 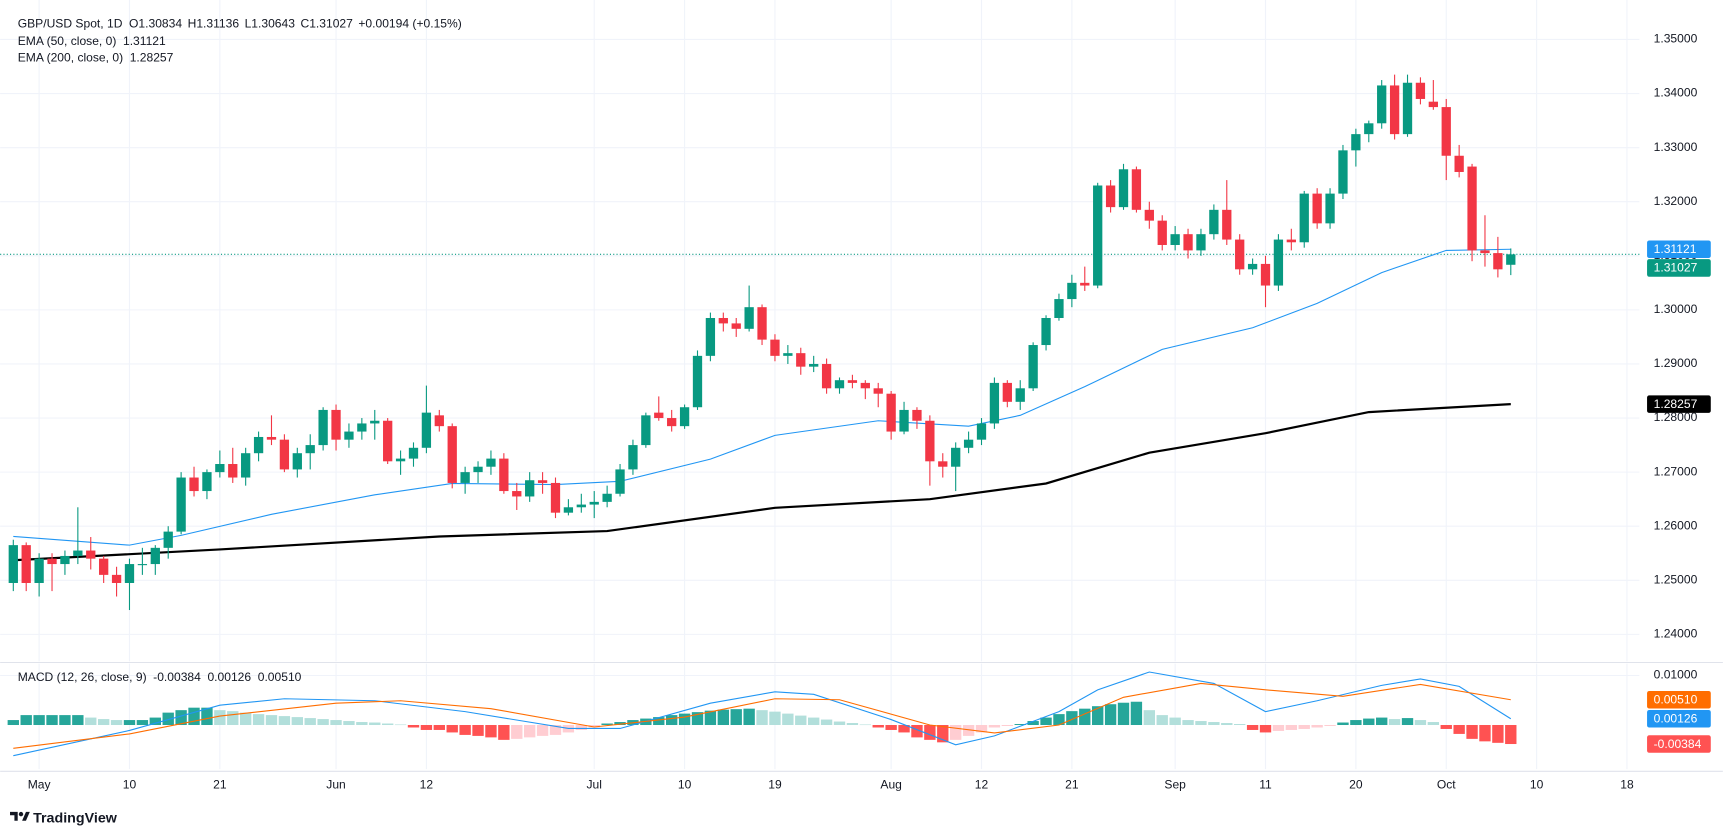 I want to click on legend-text: EMA (200, close, 0), so click(x=70, y=57).